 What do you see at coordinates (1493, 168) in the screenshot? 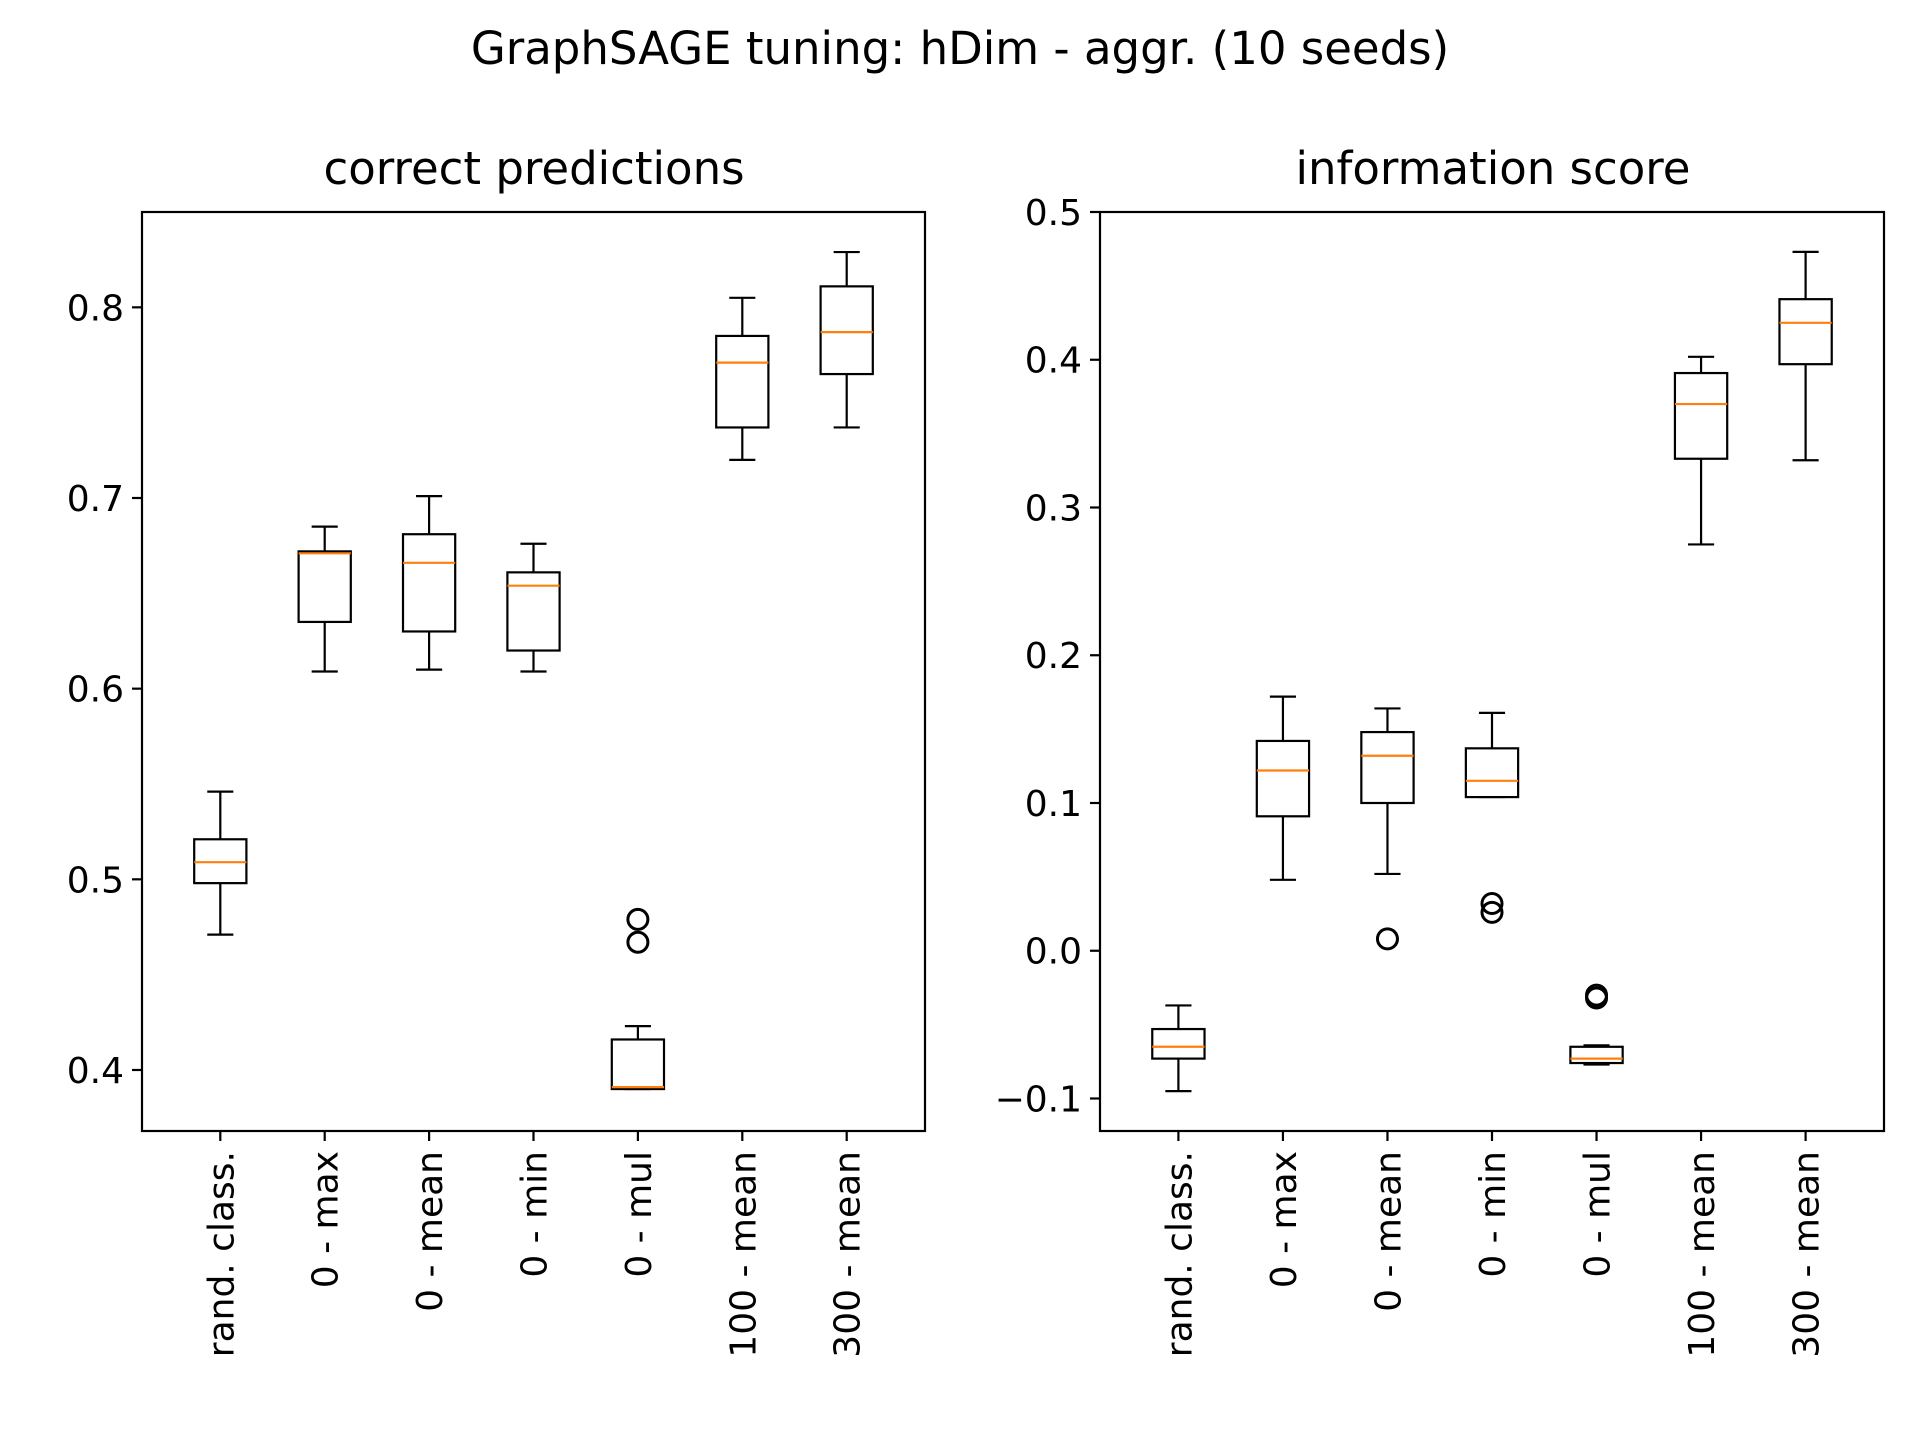
I see `axes-title-information-score: information score` at bounding box center [1493, 168].